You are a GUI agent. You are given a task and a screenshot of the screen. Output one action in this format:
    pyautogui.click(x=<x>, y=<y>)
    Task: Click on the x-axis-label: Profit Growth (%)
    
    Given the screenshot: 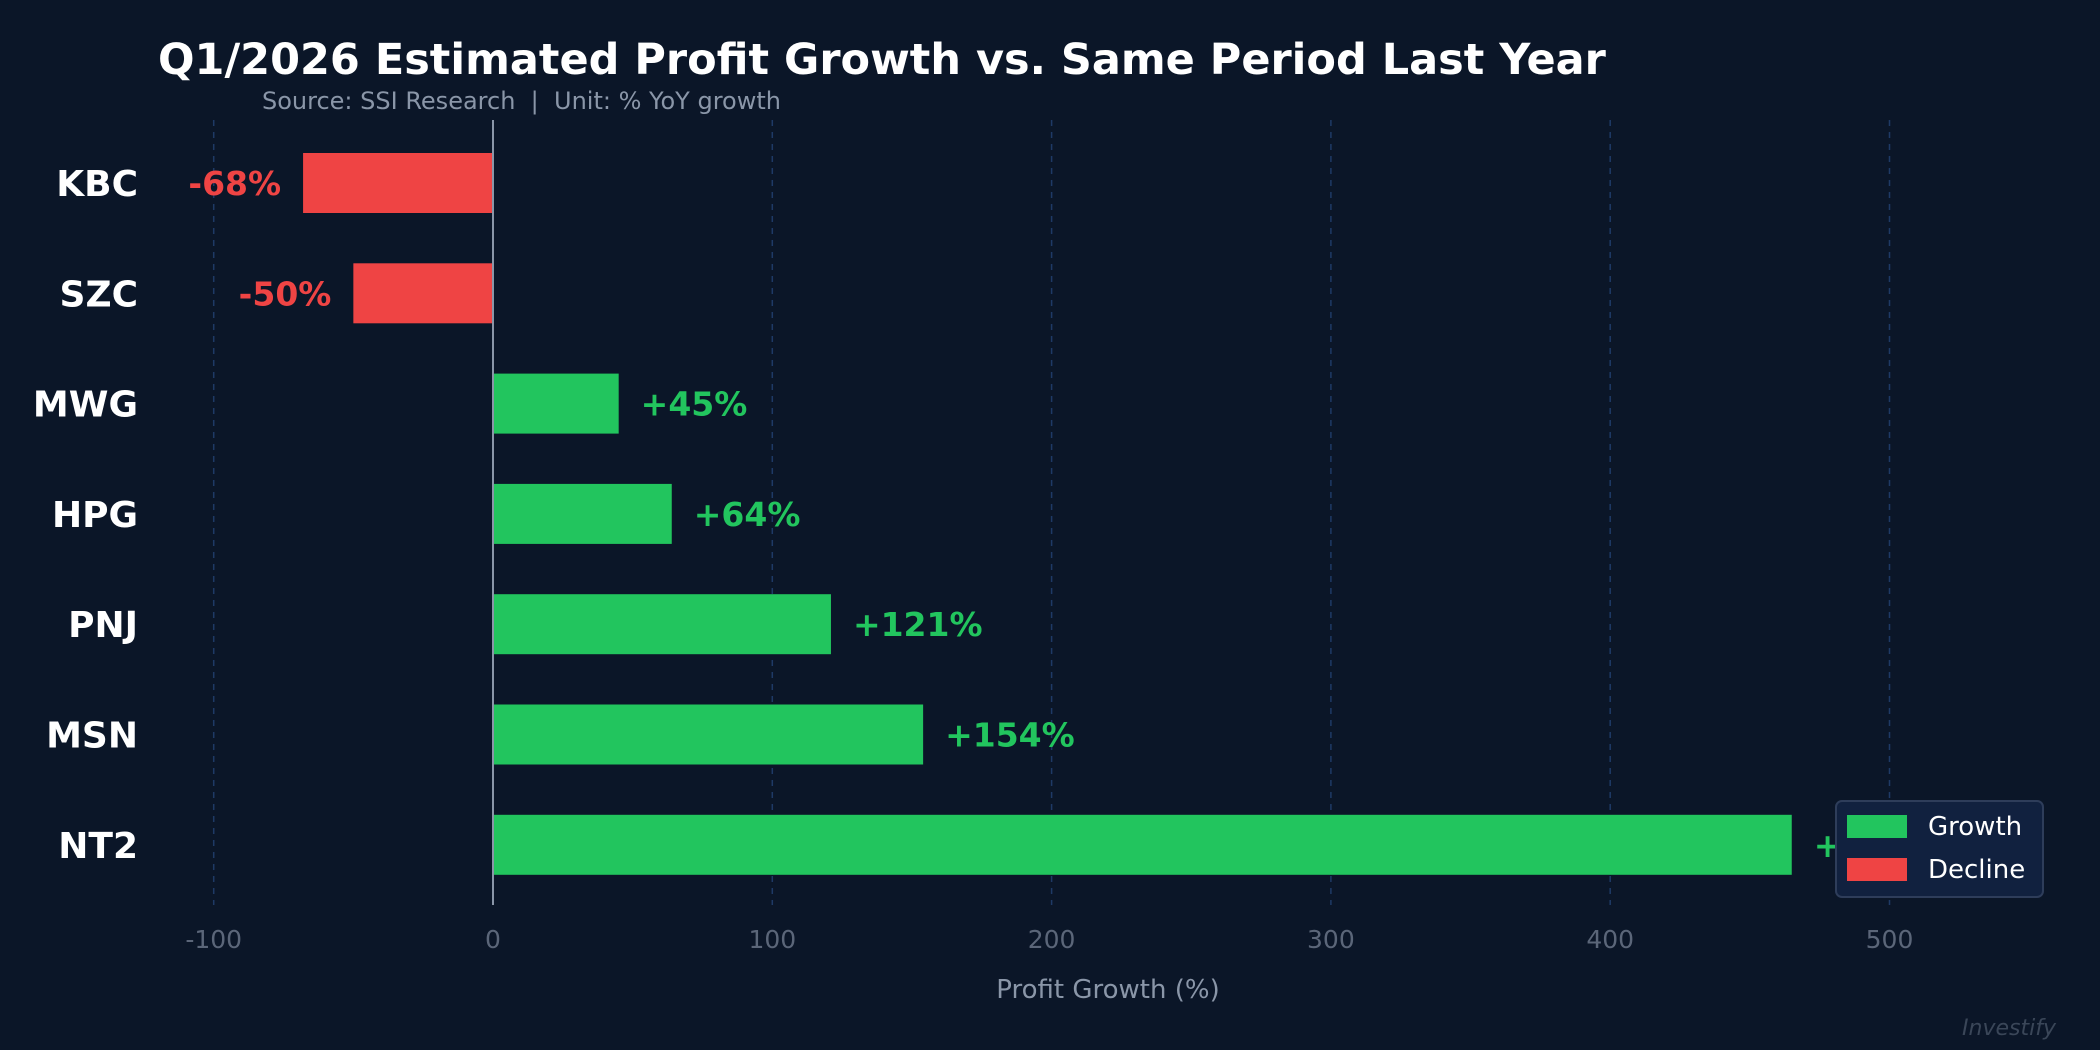 What is the action you would take?
    pyautogui.click(x=1107, y=990)
    